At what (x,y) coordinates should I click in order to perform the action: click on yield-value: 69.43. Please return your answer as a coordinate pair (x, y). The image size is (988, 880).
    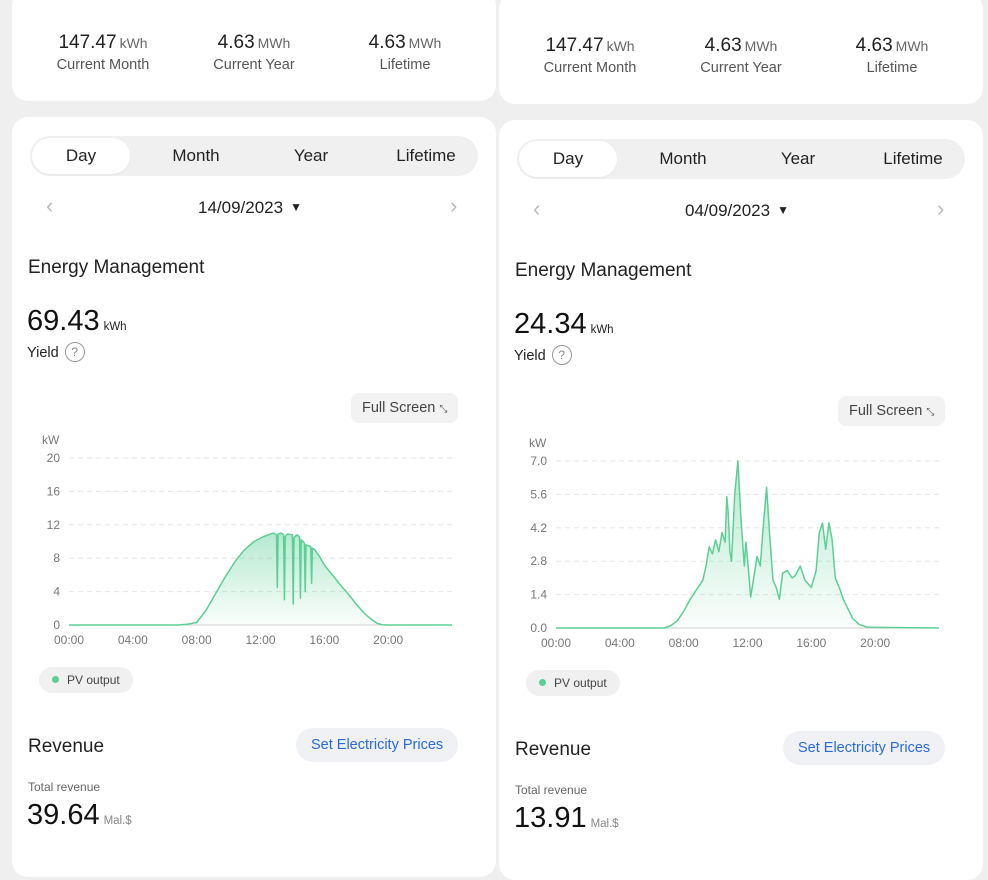
    Looking at the image, I should click on (63, 321).